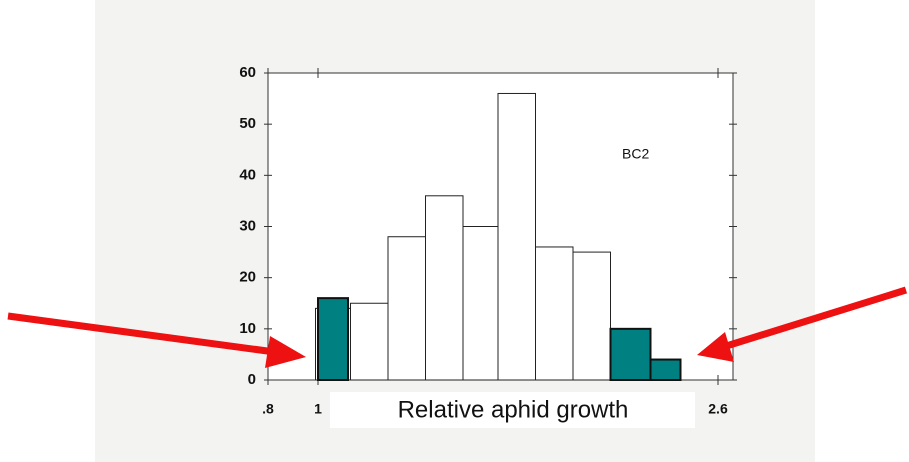 The image size is (909, 462). What do you see at coordinates (247, 225) in the screenshot?
I see `y-tick-label: 30` at bounding box center [247, 225].